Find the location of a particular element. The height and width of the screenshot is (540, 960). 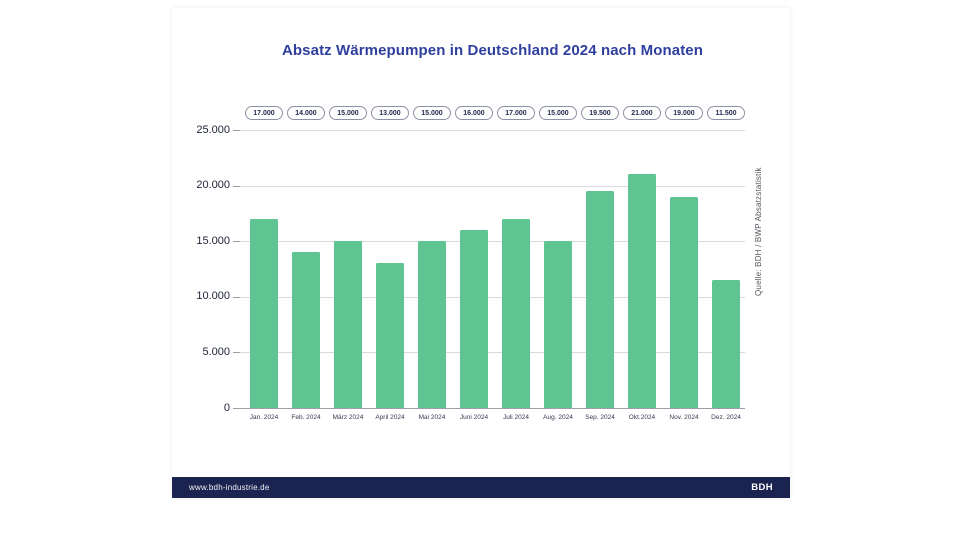

y-axis-label: 25.000 is located at coordinates (213, 129).